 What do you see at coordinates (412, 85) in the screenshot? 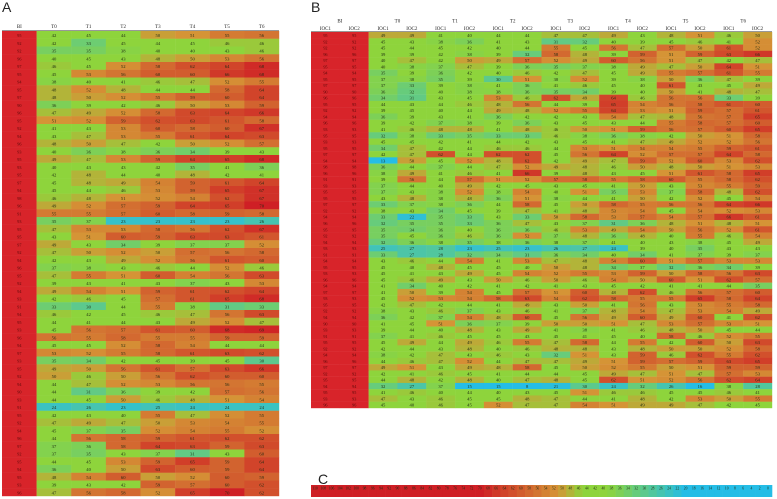
I see `heatmap-b-cell-label: 33` at bounding box center [412, 85].